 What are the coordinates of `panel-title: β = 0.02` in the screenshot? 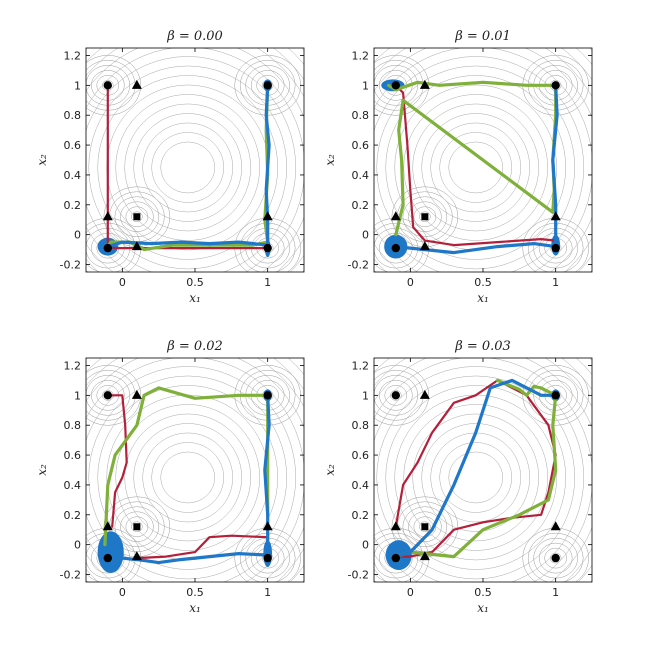 It's located at (194, 346).